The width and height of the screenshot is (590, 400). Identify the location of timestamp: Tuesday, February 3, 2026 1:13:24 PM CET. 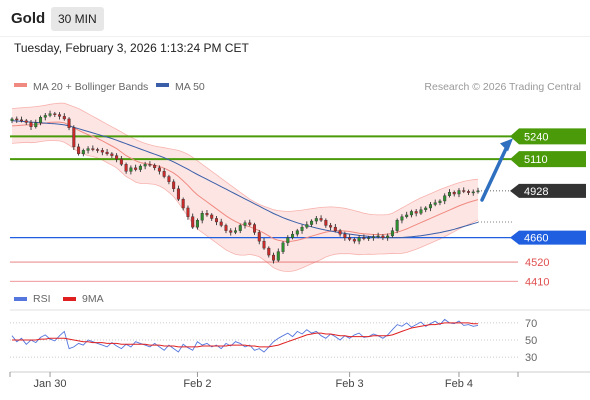
(131, 48).